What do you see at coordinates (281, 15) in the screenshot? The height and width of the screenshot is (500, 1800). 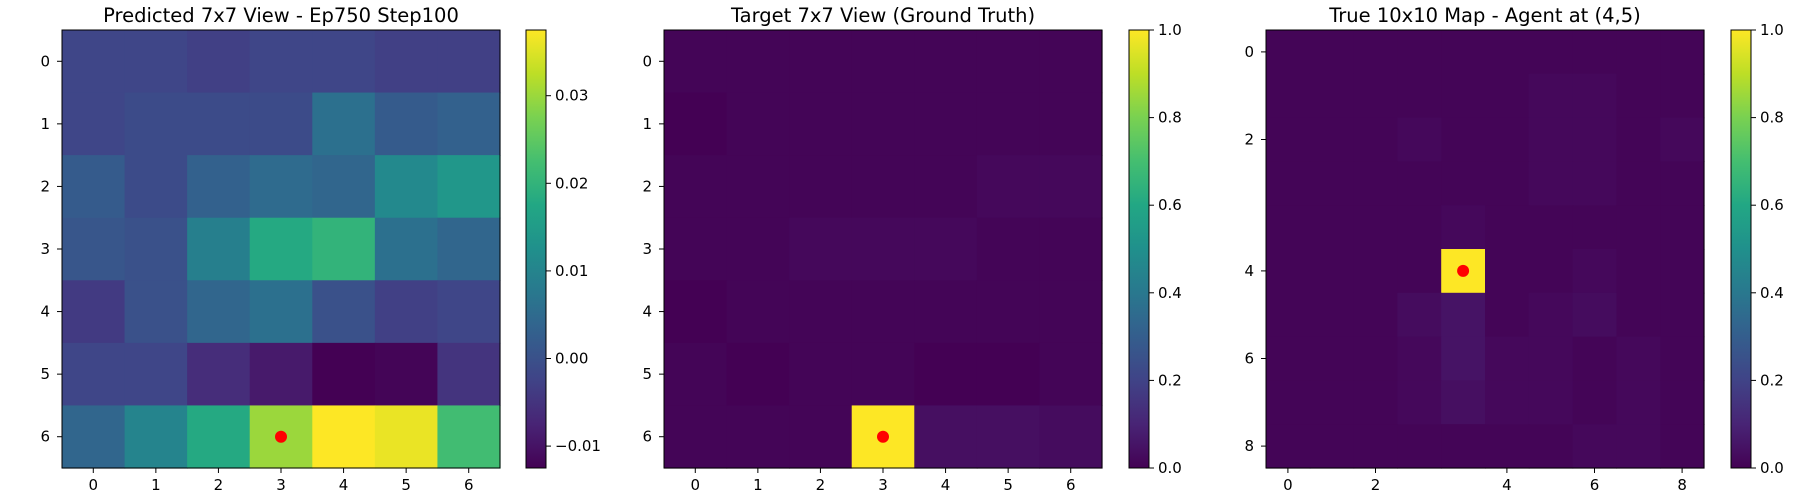 I see `chart-title: Predicted 7x7 View - Ep750 Step100` at bounding box center [281, 15].